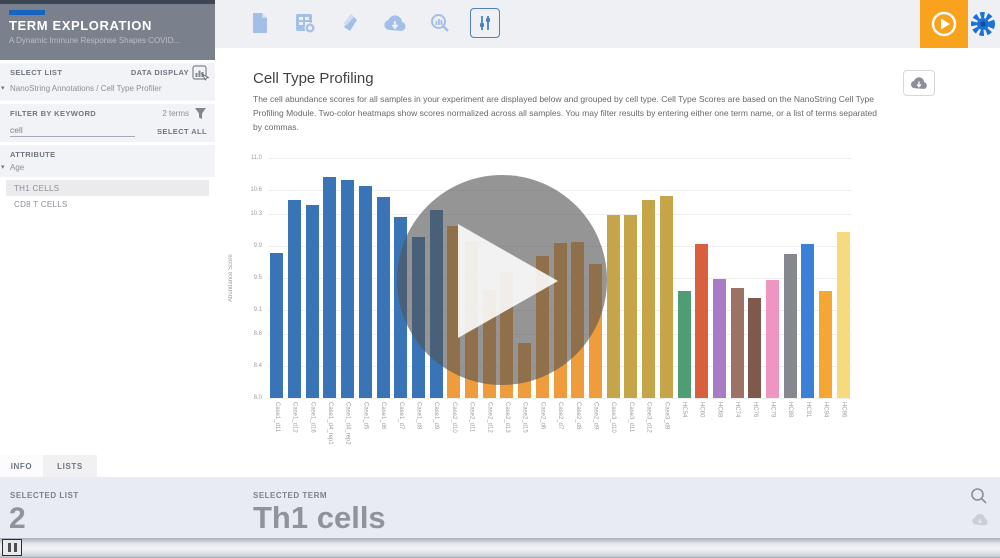 The width and height of the screenshot is (1000, 558). I want to click on settings-gear-icon, so click(983, 24).